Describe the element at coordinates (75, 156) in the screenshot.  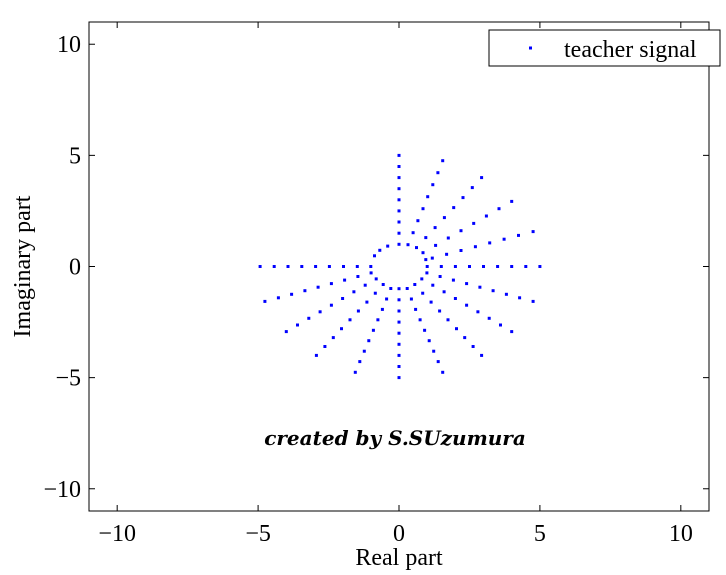
I see `y-tick-label: 5` at that location.